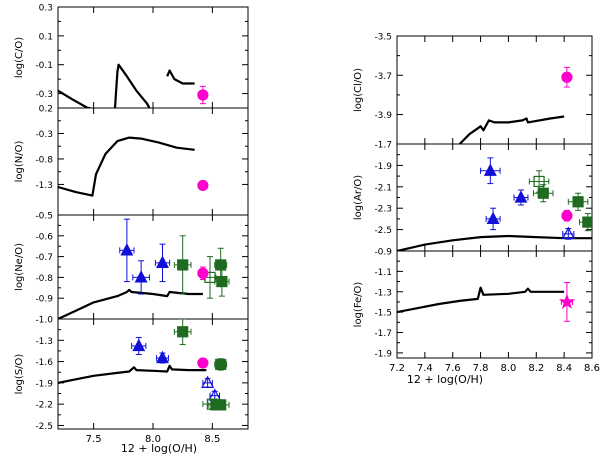  What do you see at coordinates (46, 110) in the screenshot?
I see `y-tick-label: 0.2` at bounding box center [46, 110].